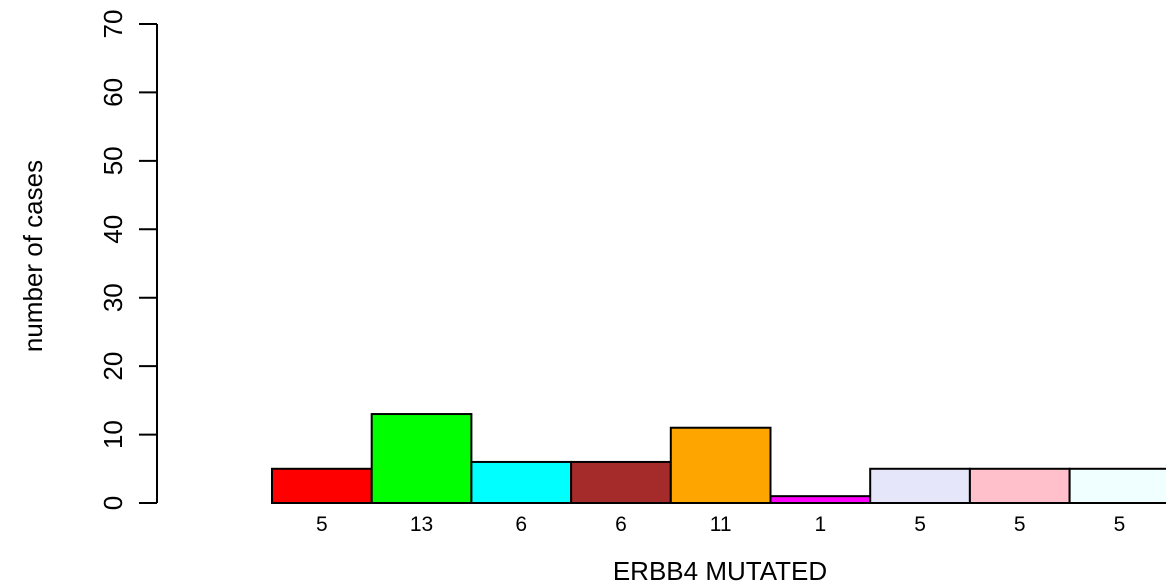 The image size is (1166, 588). What do you see at coordinates (33, 256) in the screenshot?
I see `y-axis-label: number of cases` at bounding box center [33, 256].